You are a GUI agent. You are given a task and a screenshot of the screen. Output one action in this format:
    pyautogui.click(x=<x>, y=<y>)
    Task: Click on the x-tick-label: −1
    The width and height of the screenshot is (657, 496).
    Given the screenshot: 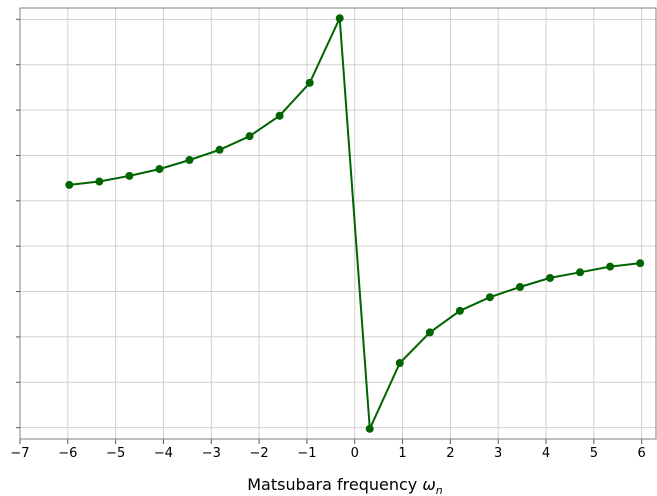 What is the action you would take?
    pyautogui.click(x=306, y=453)
    